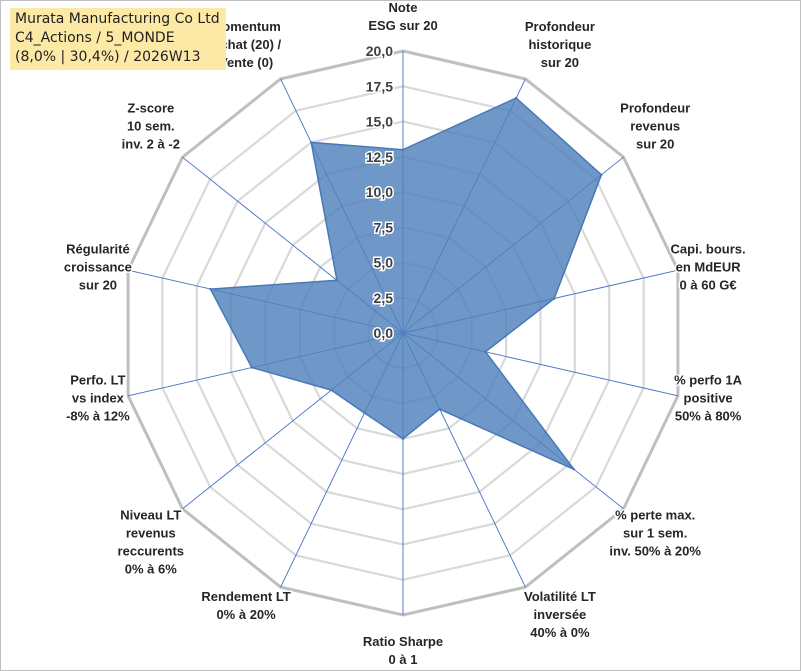 The image size is (801, 671). I want to click on axis-label-9: Niveau LT, so click(150, 514).